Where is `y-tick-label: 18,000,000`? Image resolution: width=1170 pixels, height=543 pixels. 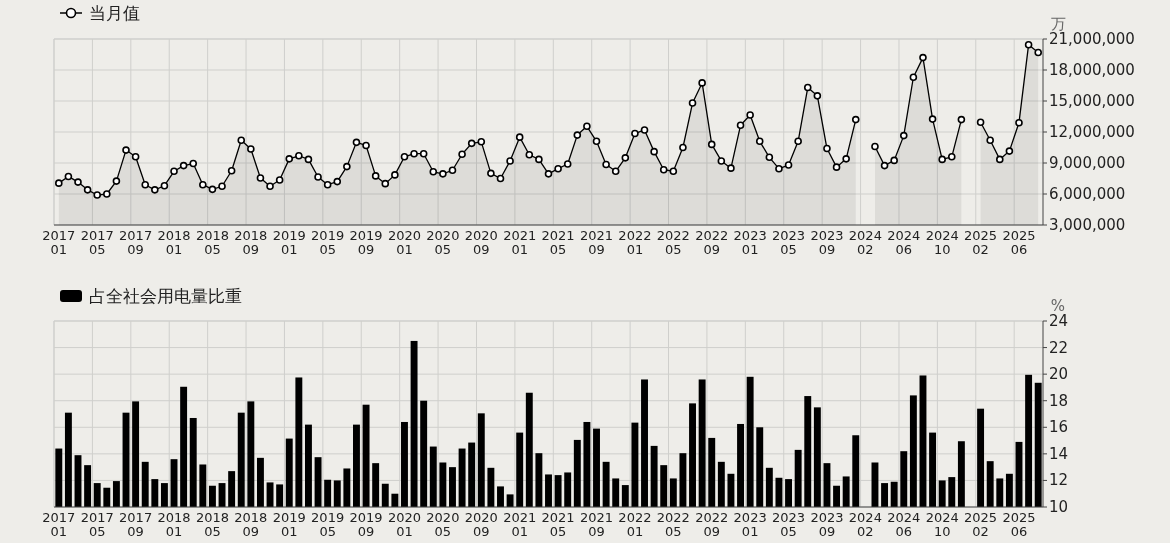 y-tick-label: 18,000,000 is located at coordinates (1092, 70).